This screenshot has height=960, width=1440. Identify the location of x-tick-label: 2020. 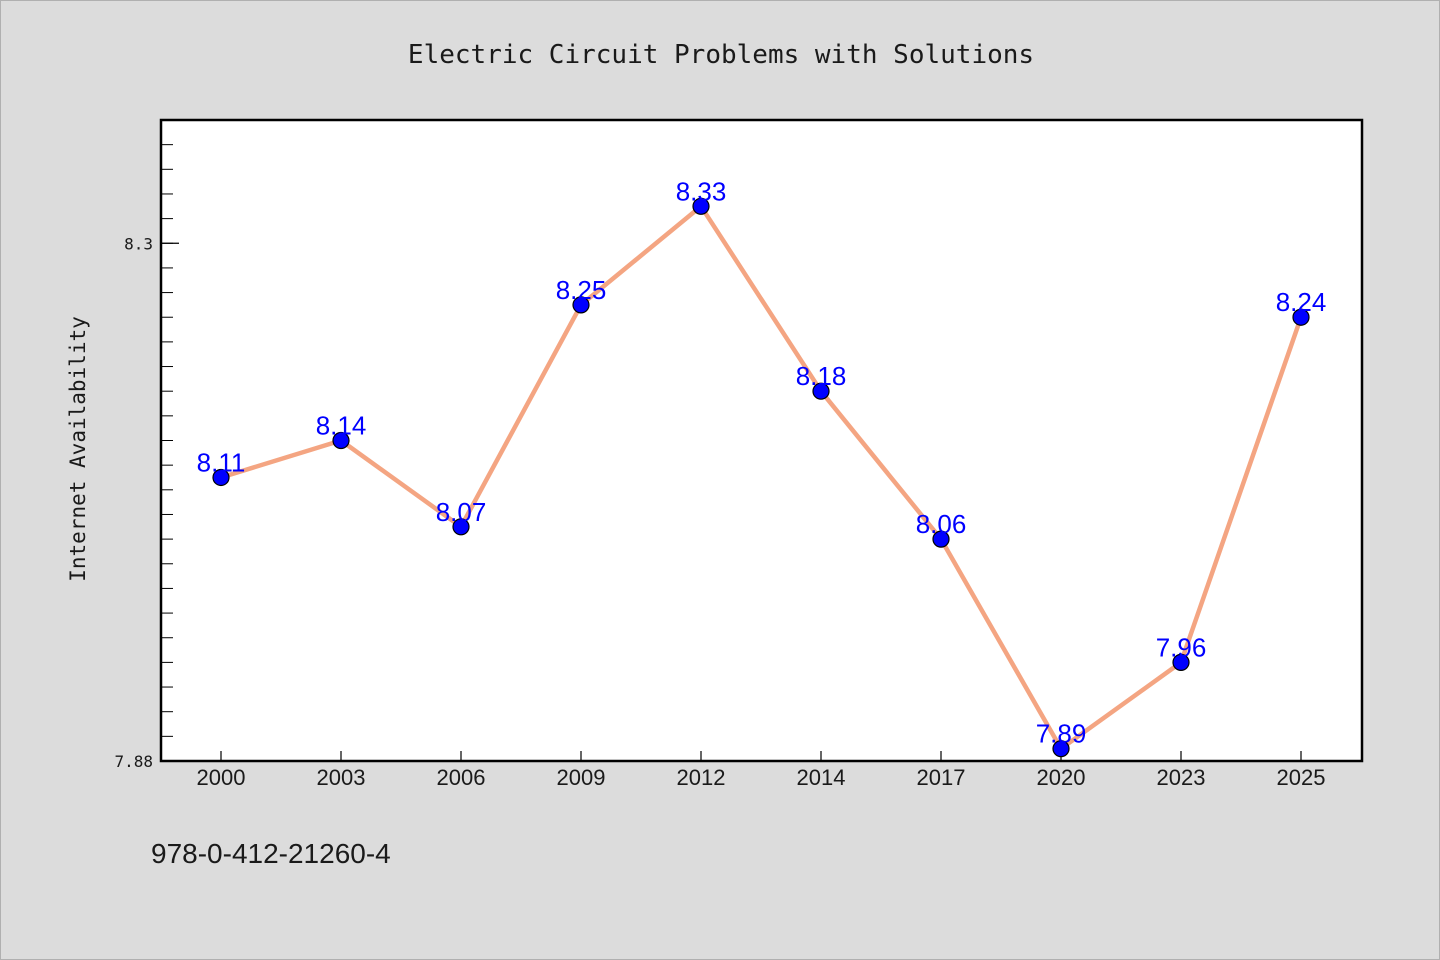
(1061, 777).